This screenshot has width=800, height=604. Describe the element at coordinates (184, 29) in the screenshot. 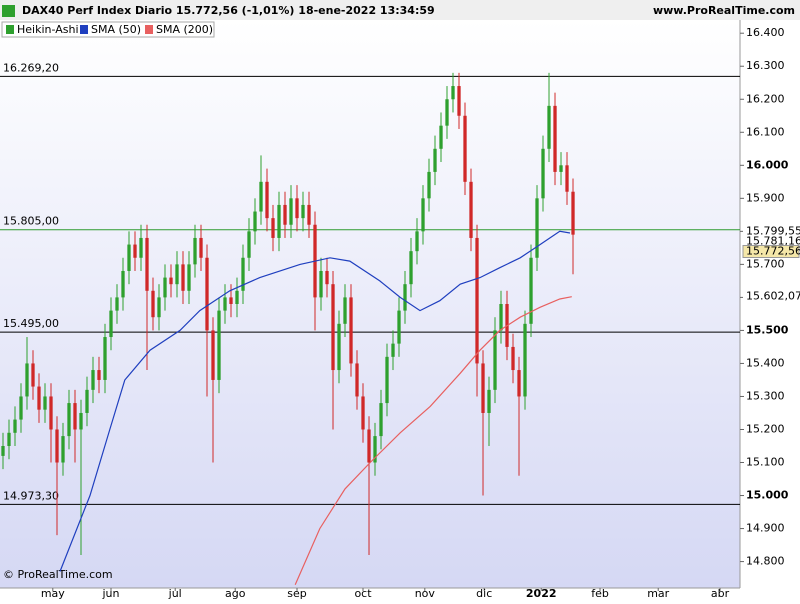

I see `legend-label: SMA (200)` at that location.